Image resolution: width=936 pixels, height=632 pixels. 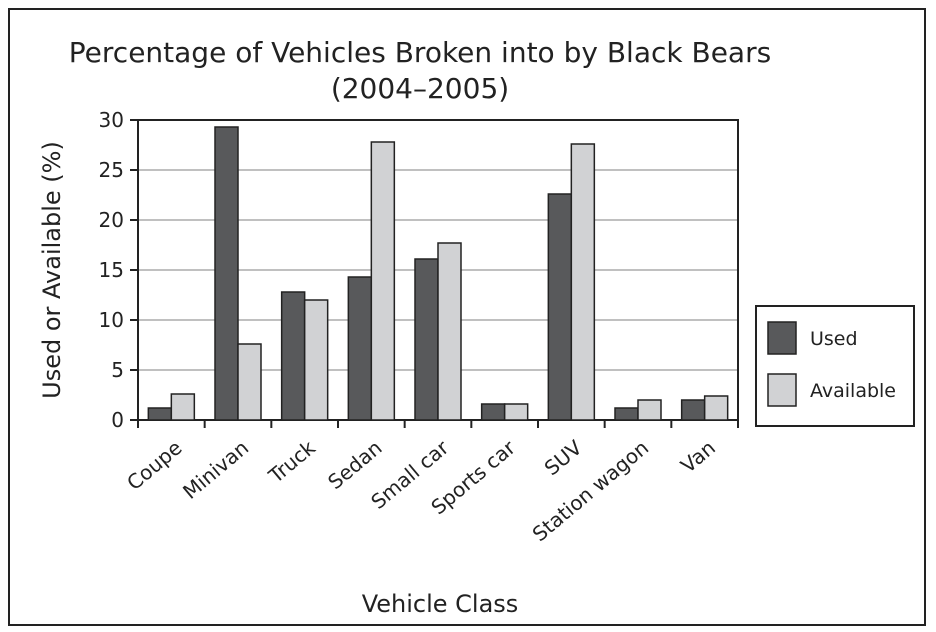 What do you see at coordinates (117, 370) in the screenshot?
I see `y-tick-label-1: 5` at bounding box center [117, 370].